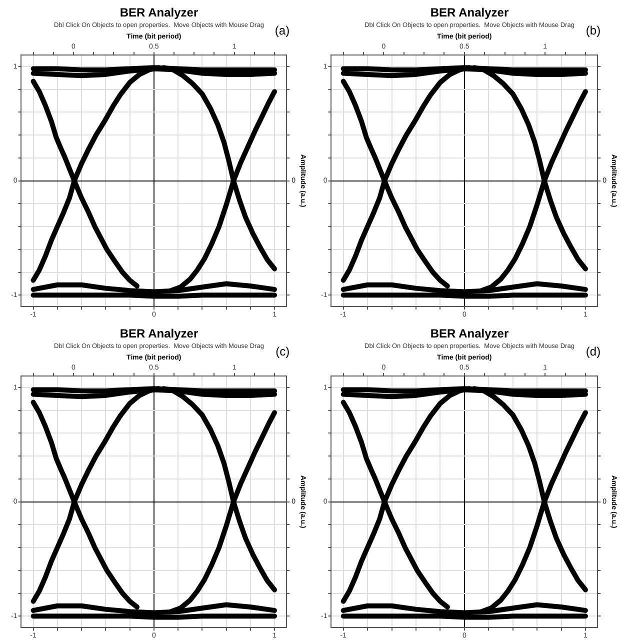 The height and width of the screenshot is (642, 621). Describe the element at coordinates (282, 30) in the screenshot. I see `text: (a)` at that location.